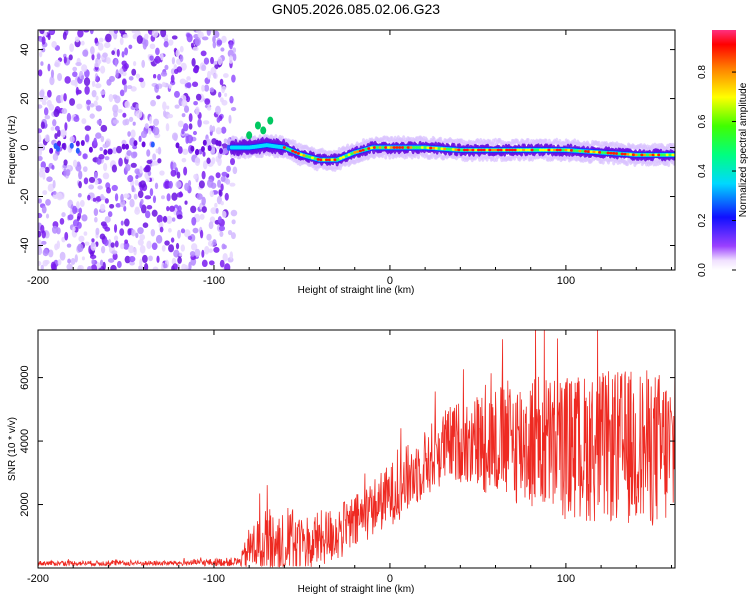 The image size is (750, 600). I want to click on figure-title: GN05.2026.085.02.06.G23, so click(356, 9).